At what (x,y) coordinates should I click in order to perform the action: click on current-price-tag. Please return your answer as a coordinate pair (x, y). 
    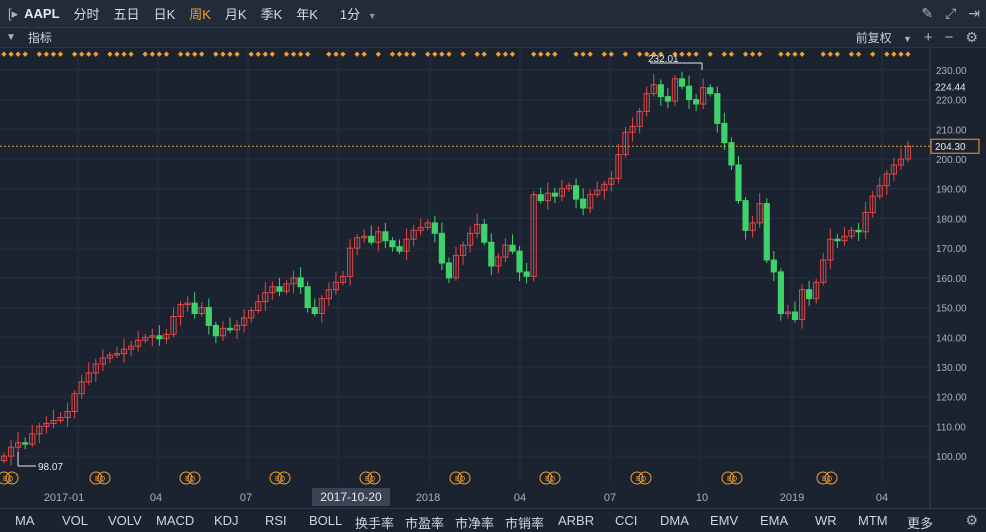
    Looking at the image, I should click on (955, 146).